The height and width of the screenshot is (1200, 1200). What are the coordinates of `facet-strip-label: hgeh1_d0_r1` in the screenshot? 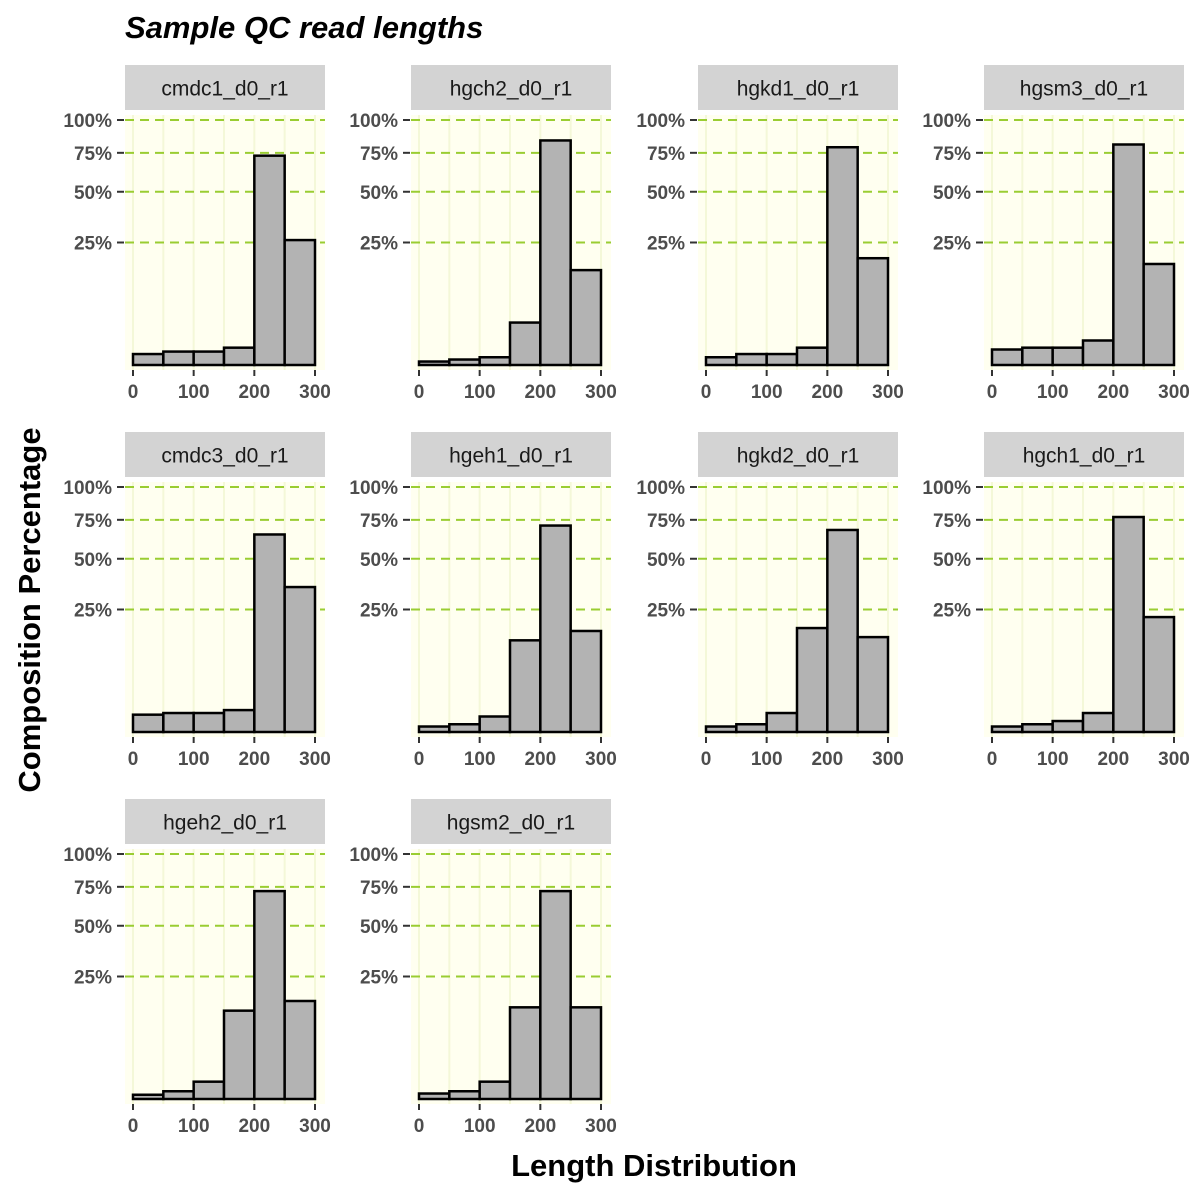 It's located at (511, 456).